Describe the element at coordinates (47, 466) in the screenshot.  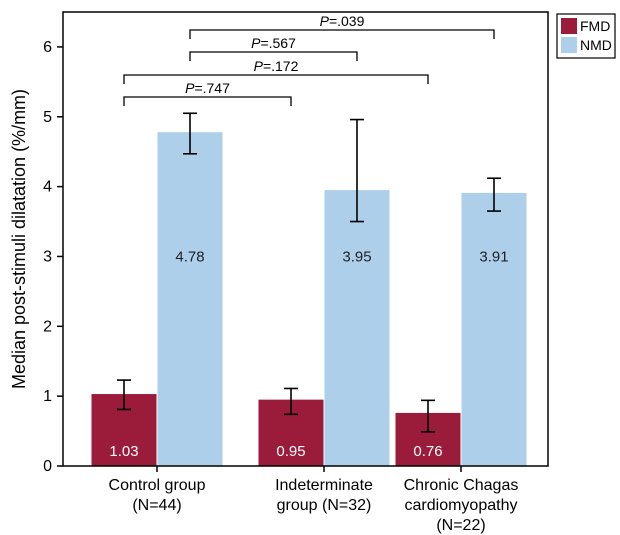
I see `y-tick-label-0: 0` at that location.